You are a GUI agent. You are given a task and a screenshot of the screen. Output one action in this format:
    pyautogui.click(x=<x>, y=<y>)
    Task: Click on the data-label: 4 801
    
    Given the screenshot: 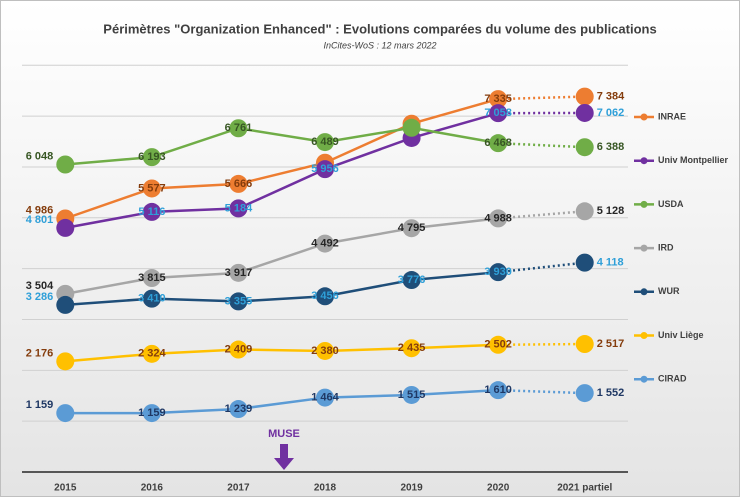 What is the action you would take?
    pyautogui.click(x=40, y=220)
    